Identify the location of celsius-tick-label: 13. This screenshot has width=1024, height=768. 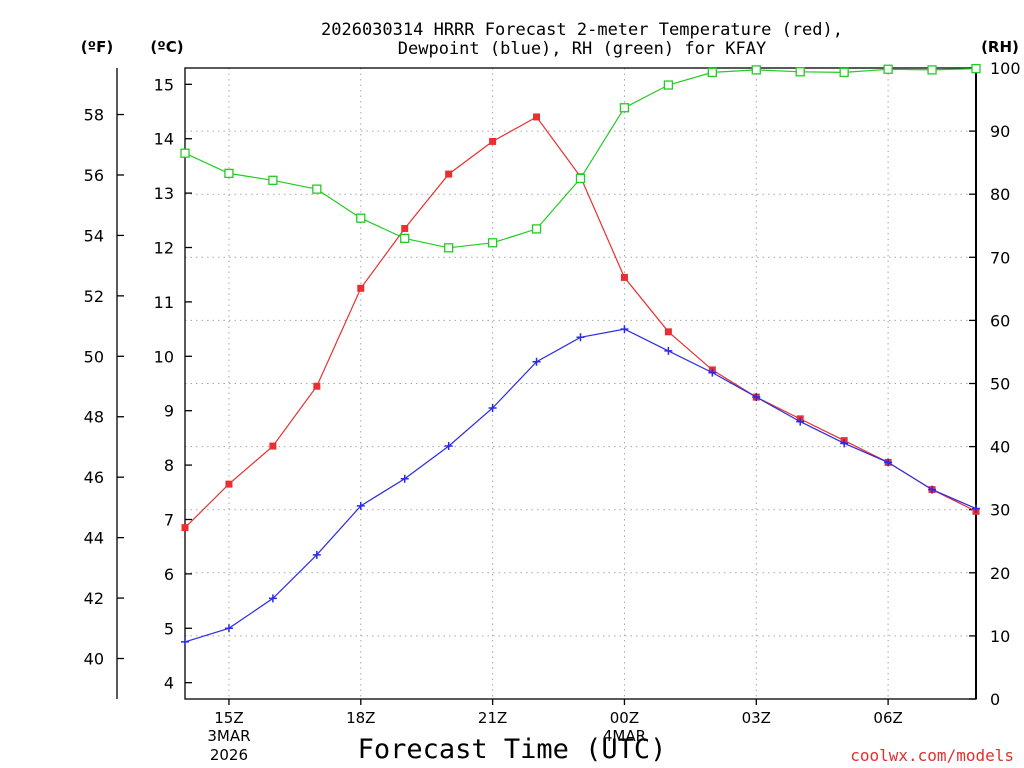
(164, 193).